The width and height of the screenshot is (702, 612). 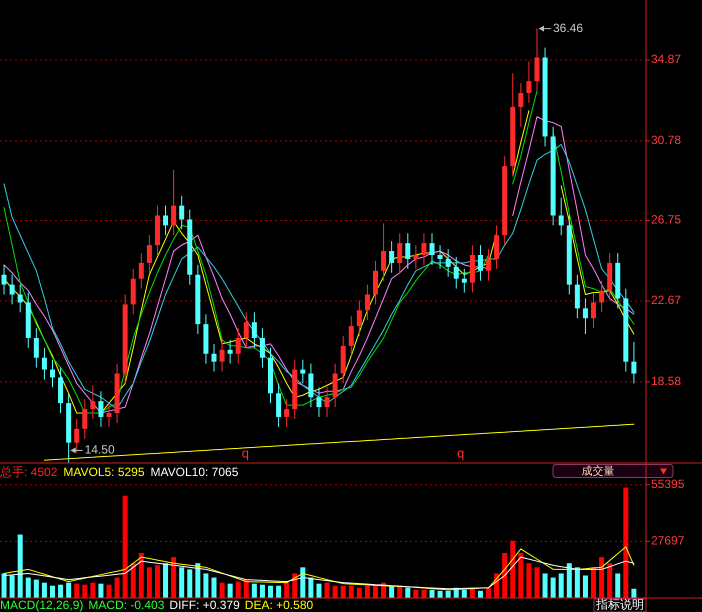 What do you see at coordinates (126, 605) in the screenshot?
I see `text: MACD: -0.403` at bounding box center [126, 605].